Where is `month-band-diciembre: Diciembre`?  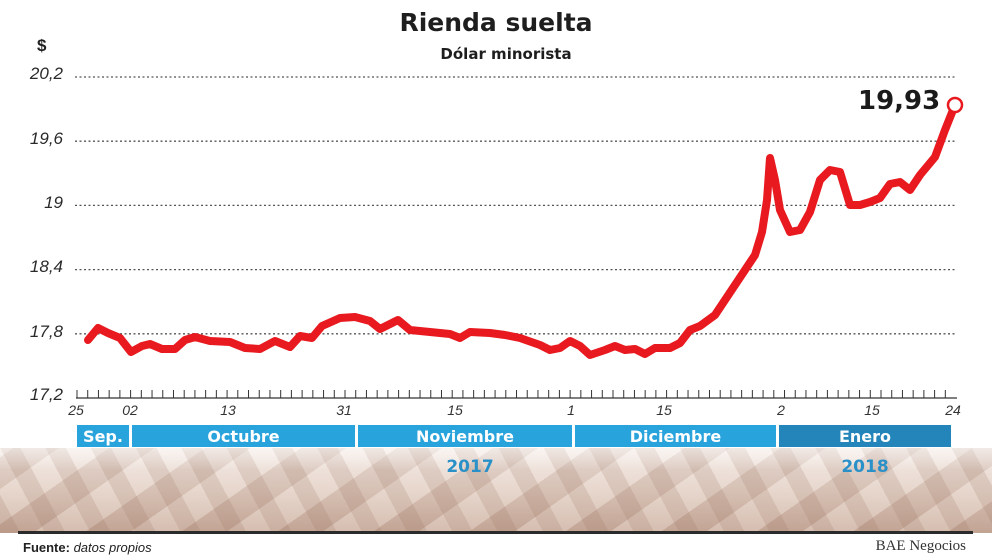 month-band-diciembre: Diciembre is located at coordinates (675, 436).